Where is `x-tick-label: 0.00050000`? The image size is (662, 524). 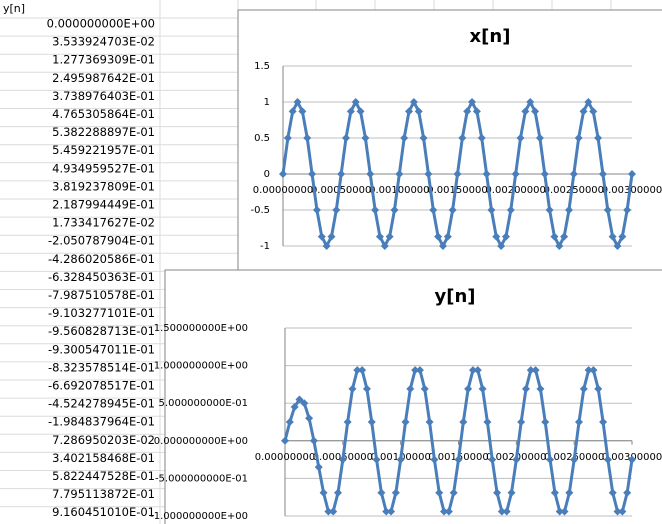 x-tick-label: 0.00050000 is located at coordinates (341, 190).